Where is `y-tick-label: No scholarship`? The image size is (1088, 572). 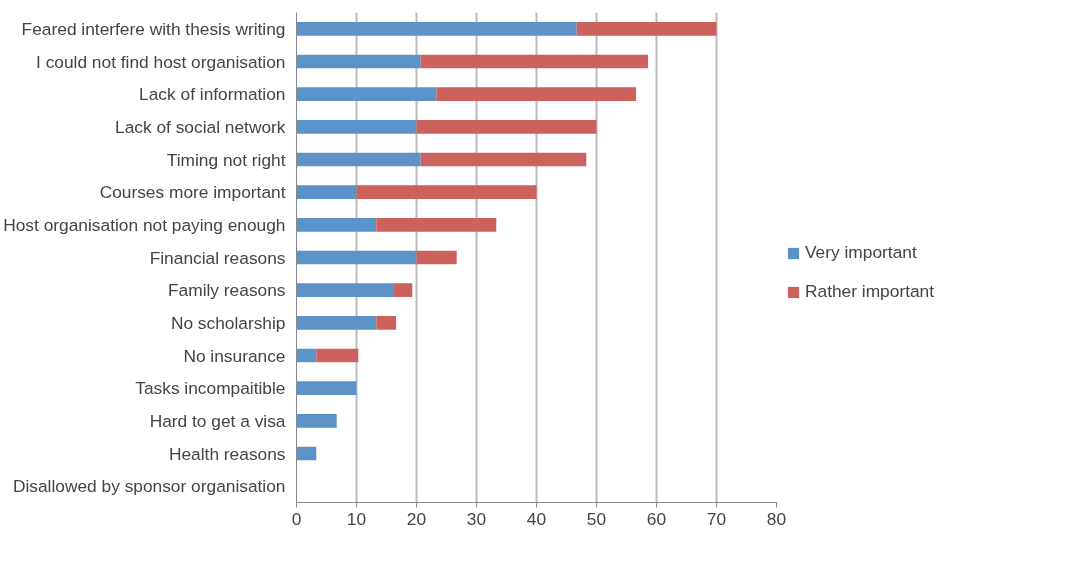
y-tick-label: No scholarship is located at coordinates (228, 322).